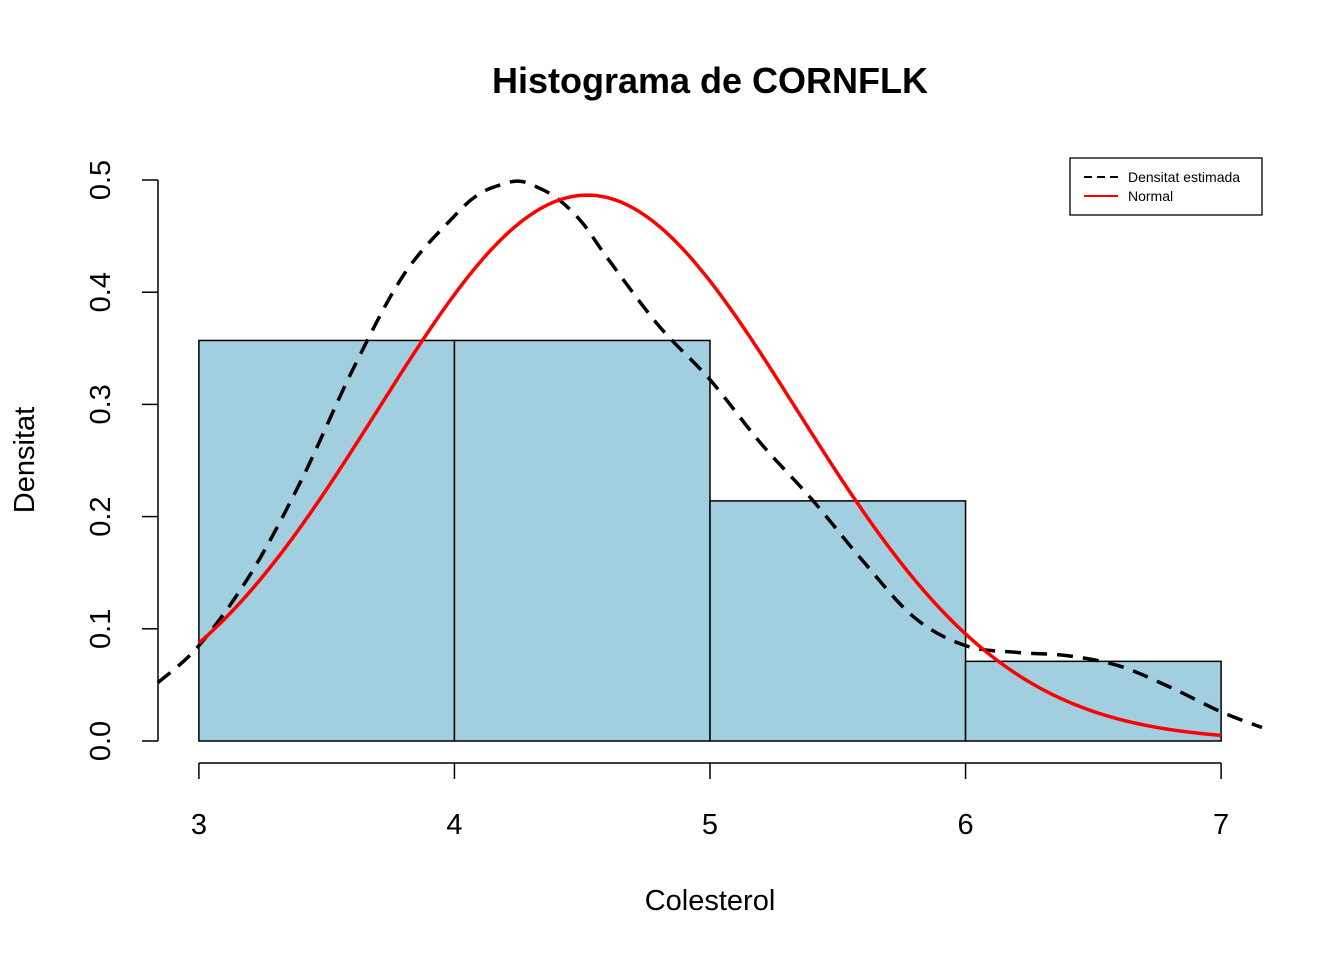  Describe the element at coordinates (710, 801) in the screenshot. I see `x-axis: 3 4 5 6 7` at that location.